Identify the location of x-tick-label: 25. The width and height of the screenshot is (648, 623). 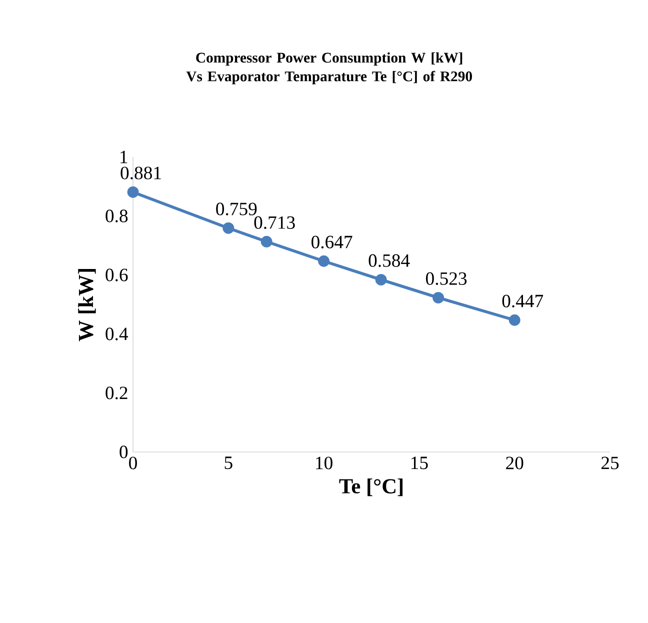
(610, 463).